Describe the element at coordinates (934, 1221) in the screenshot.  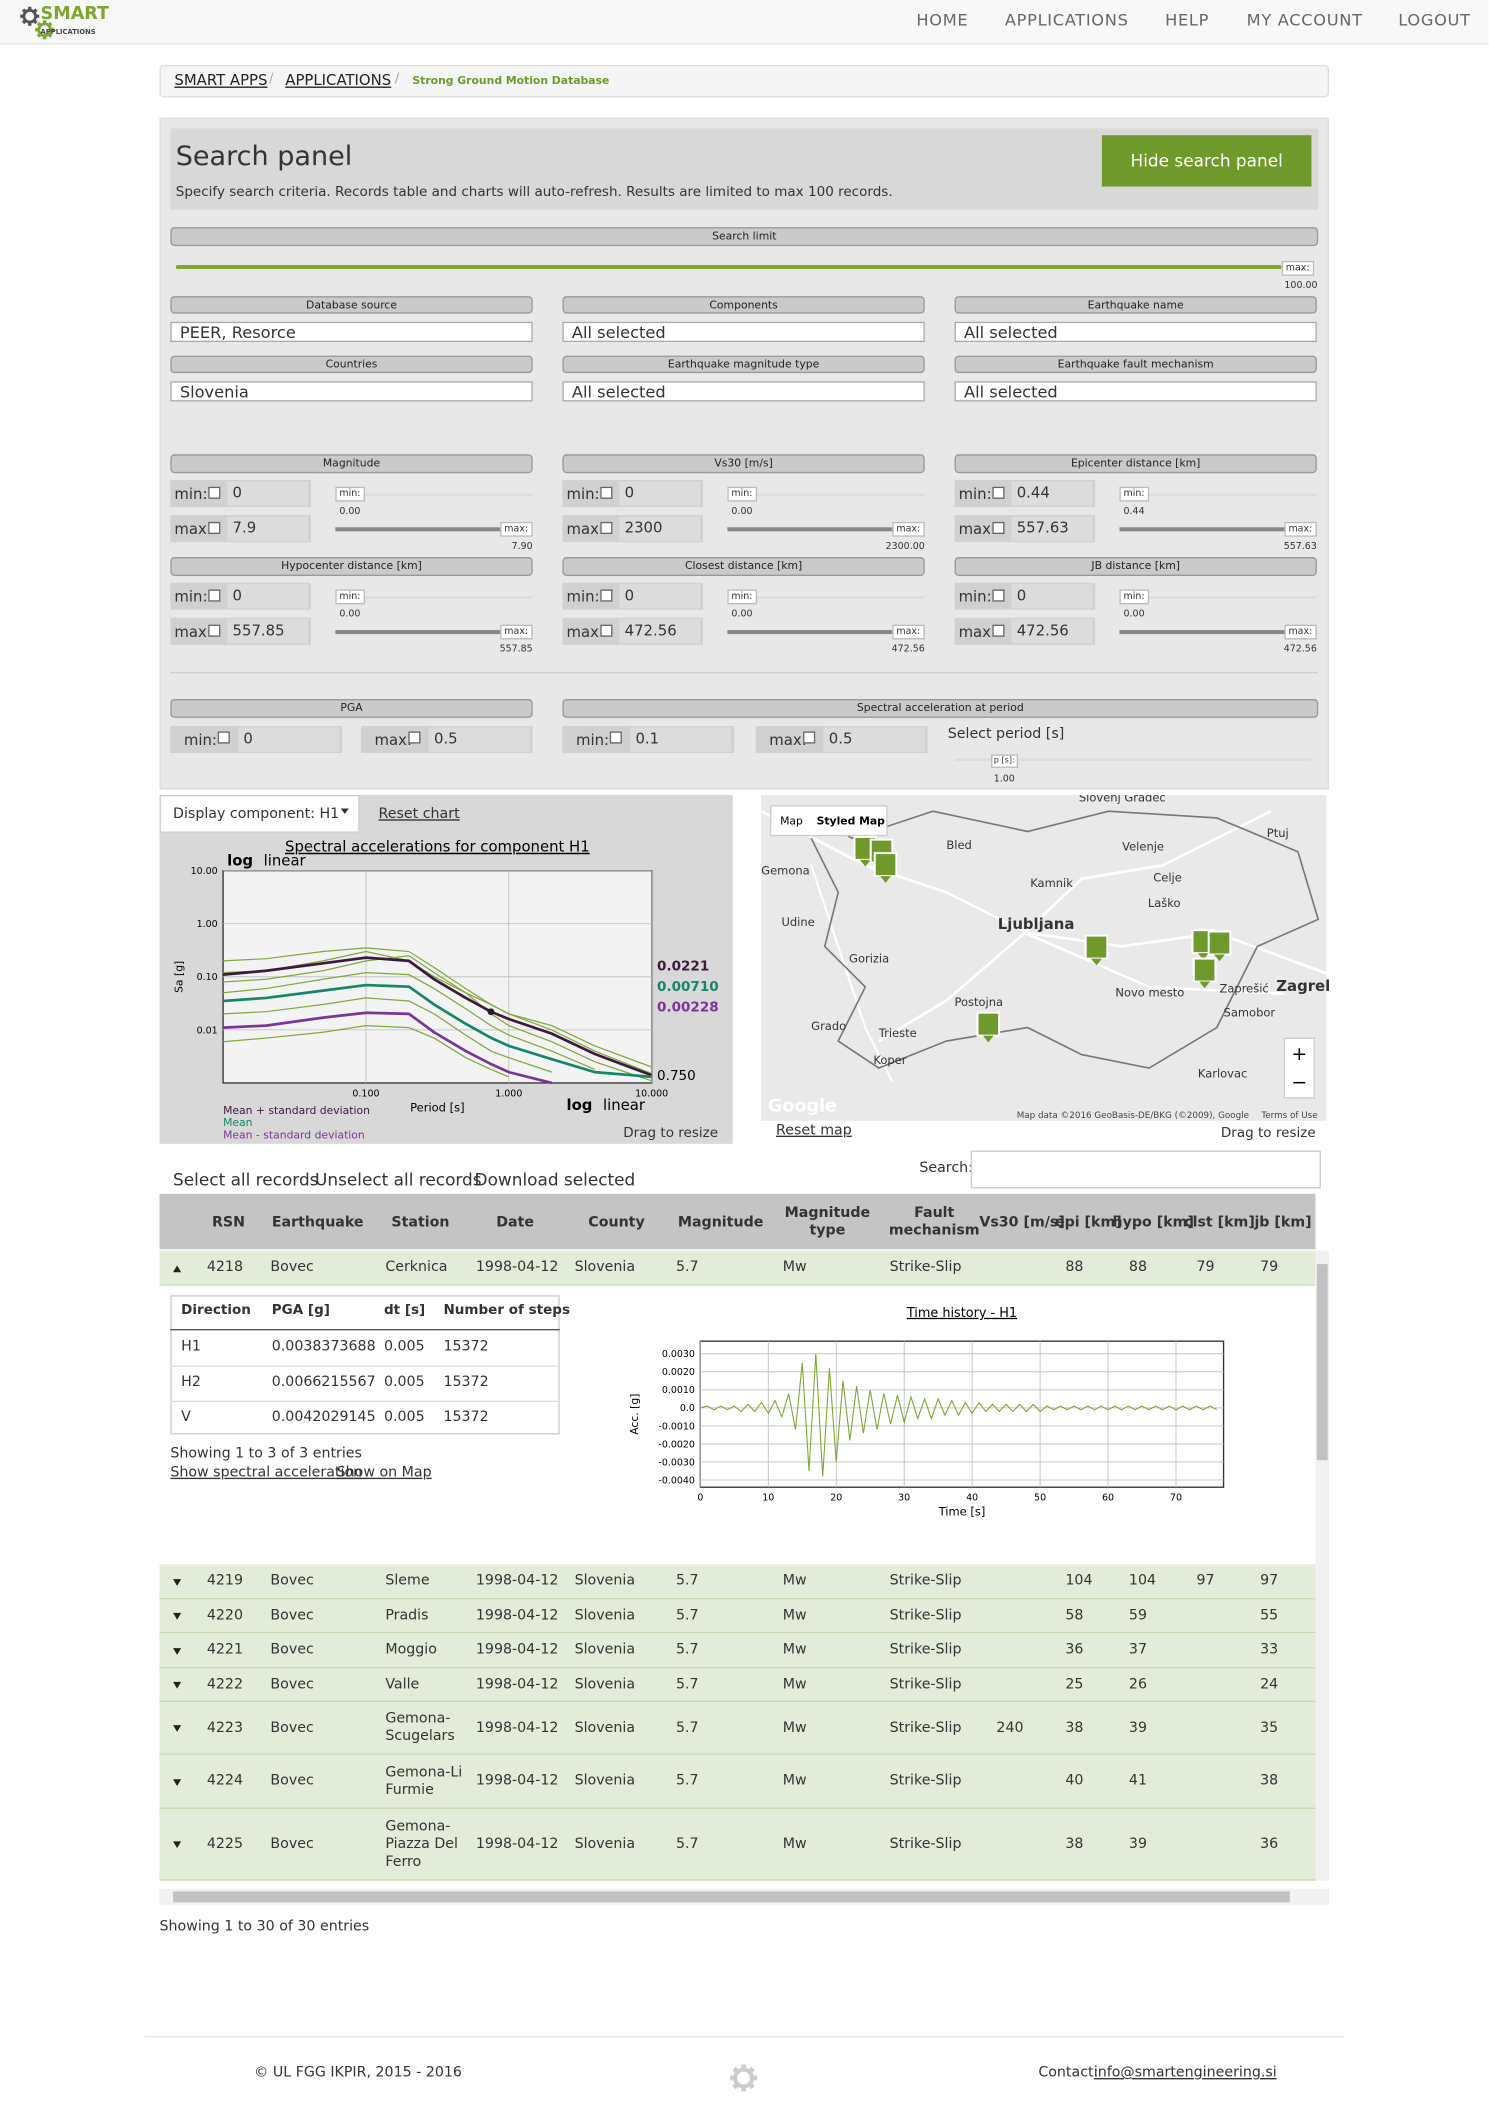
I see `column-header: Fault mechanism` at that location.